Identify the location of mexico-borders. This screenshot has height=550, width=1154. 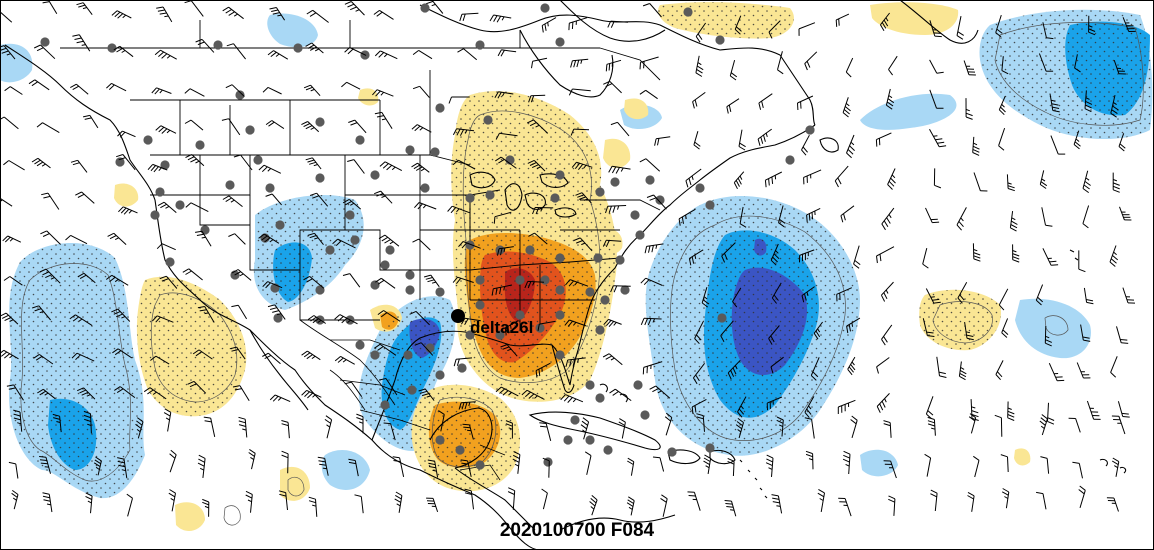
(402, 400).